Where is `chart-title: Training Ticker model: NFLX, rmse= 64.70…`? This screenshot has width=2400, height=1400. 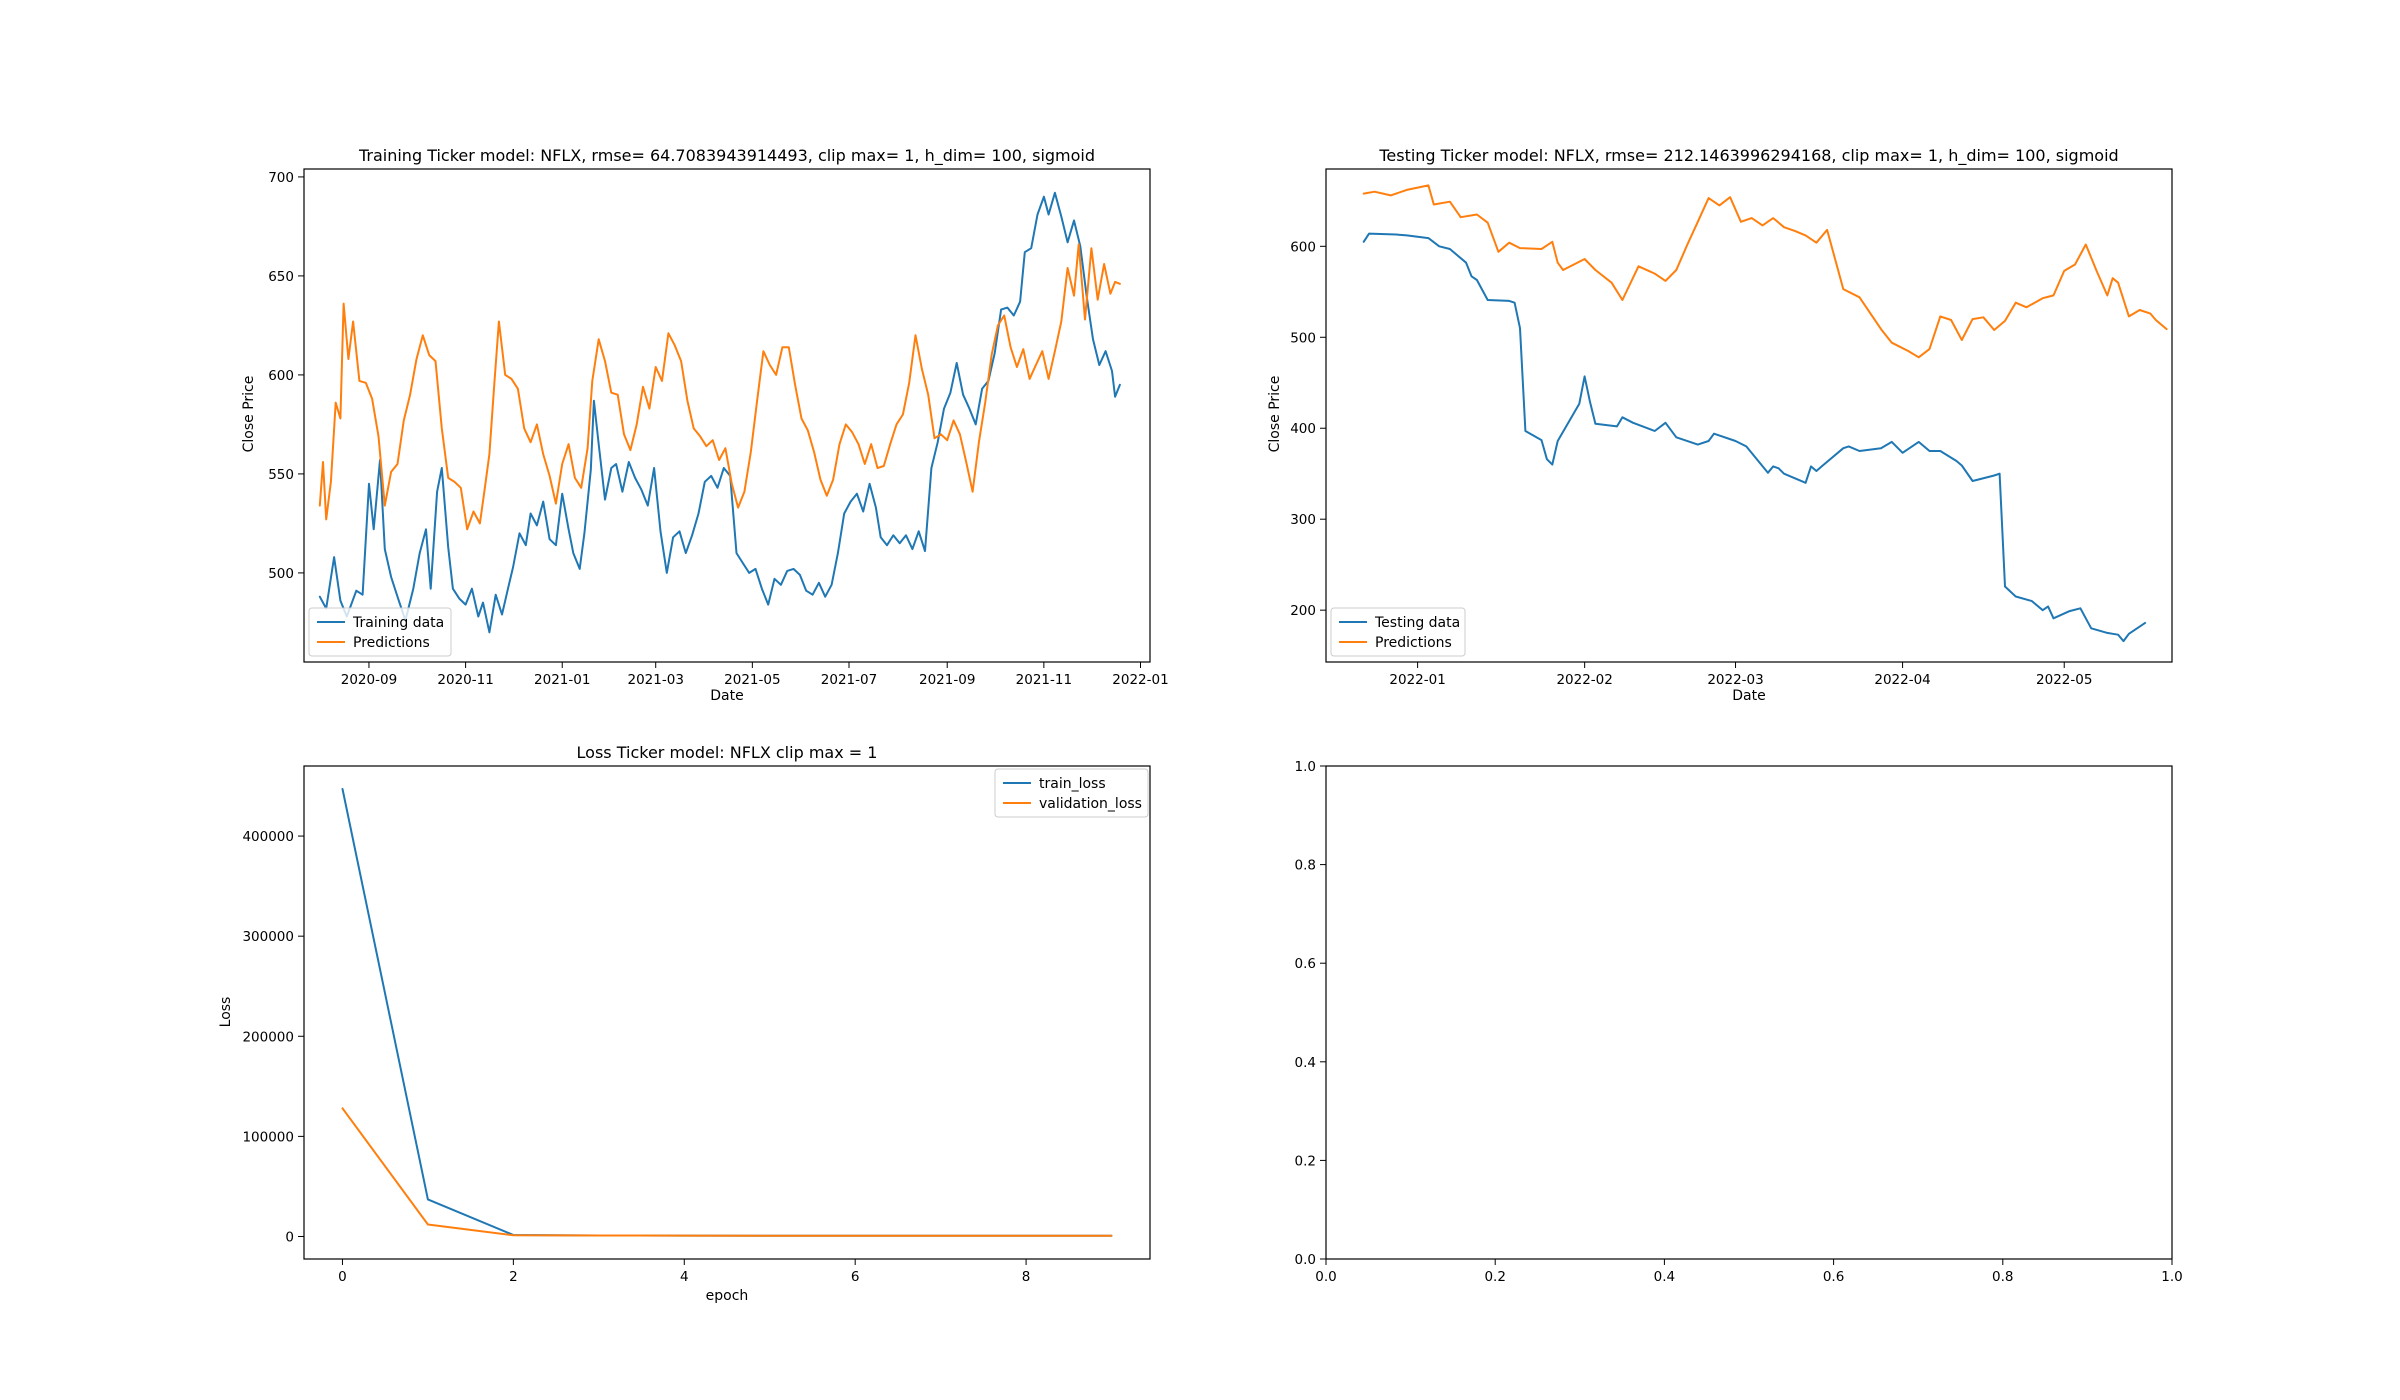
chart-title: Training Ticker model: NFLX, rmse= 64.70… is located at coordinates (726, 156).